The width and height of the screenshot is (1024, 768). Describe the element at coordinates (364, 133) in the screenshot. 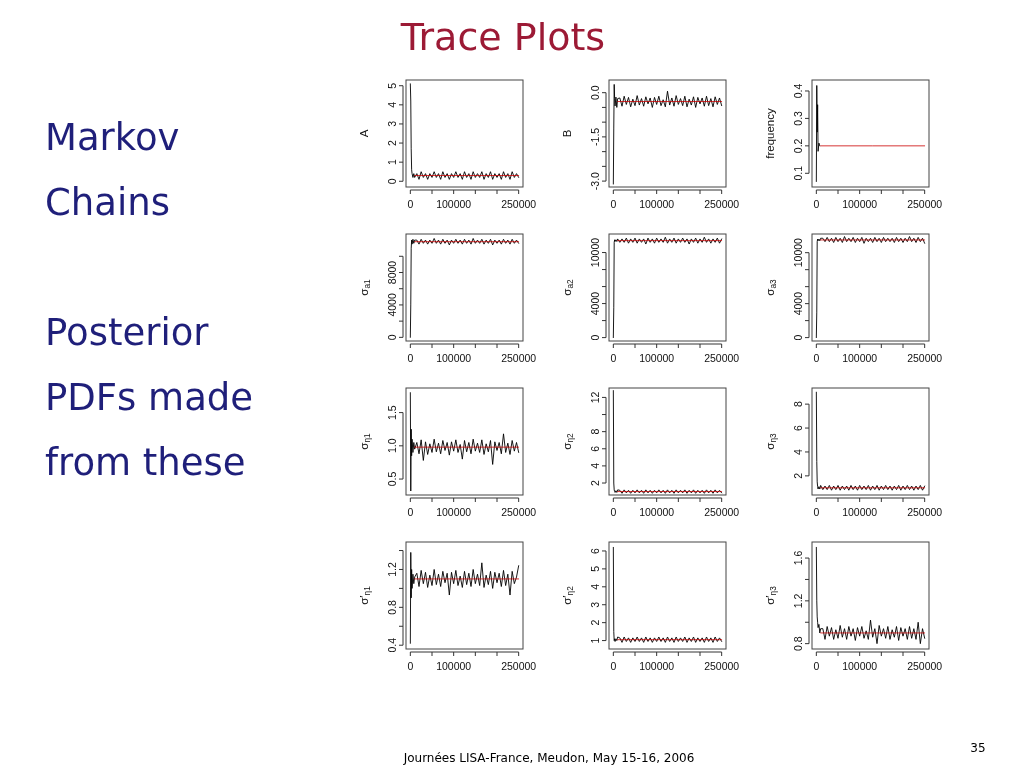

I see `y-axis-title: A` at that location.